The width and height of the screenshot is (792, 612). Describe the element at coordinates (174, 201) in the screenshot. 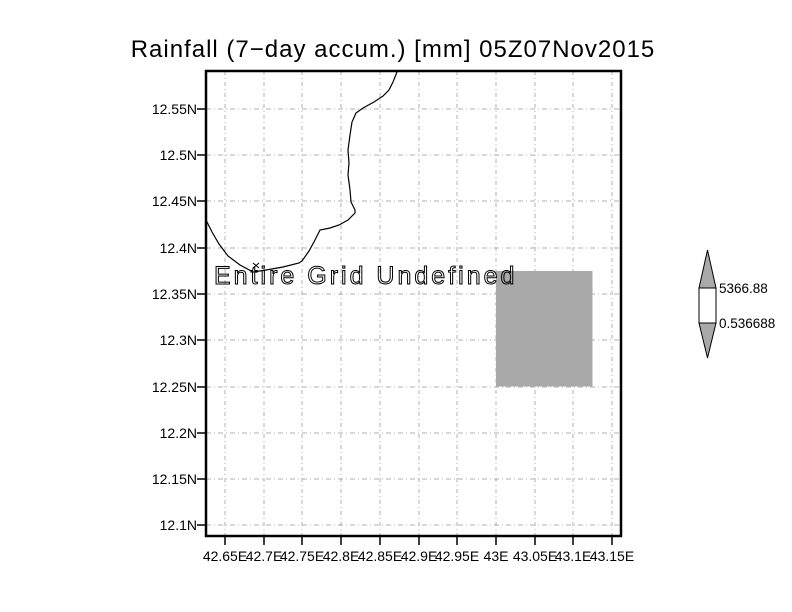

I see `y-axis-label: 12.45N` at that location.